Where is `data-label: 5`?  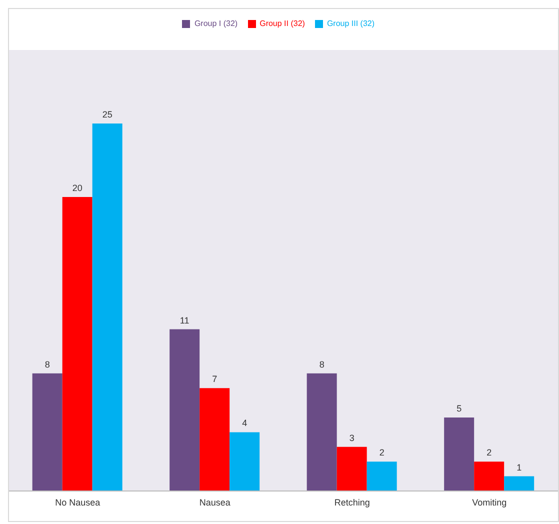
data-label: 5 is located at coordinates (459, 409).